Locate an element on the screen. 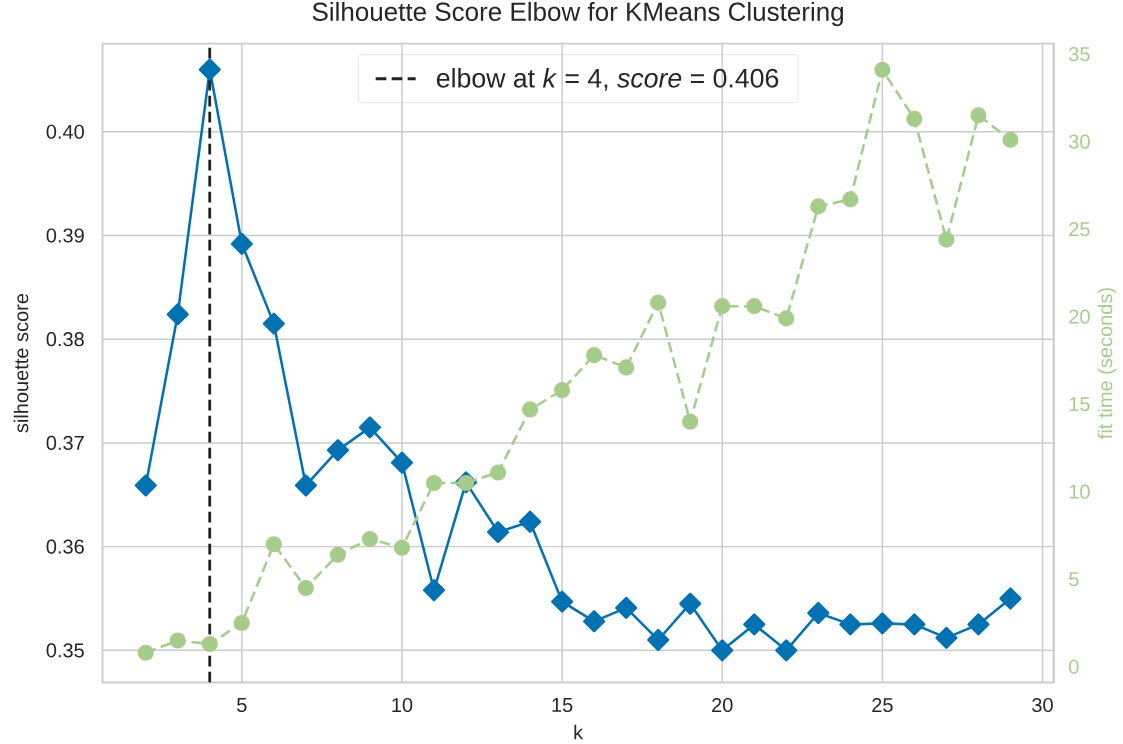  y2-tick-label: 30 is located at coordinates (1079, 141).